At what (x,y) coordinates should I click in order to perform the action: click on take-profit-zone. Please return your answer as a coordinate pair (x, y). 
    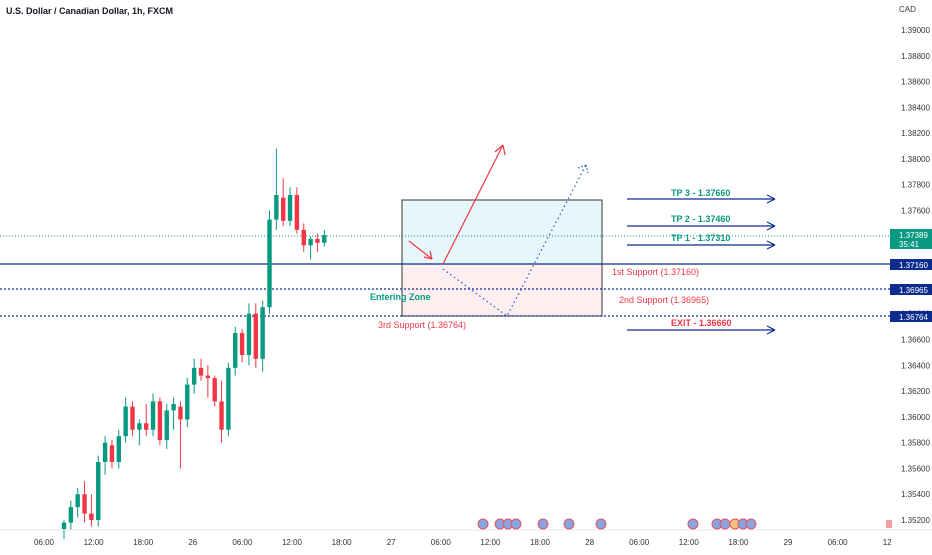
    Looking at the image, I should click on (502, 232).